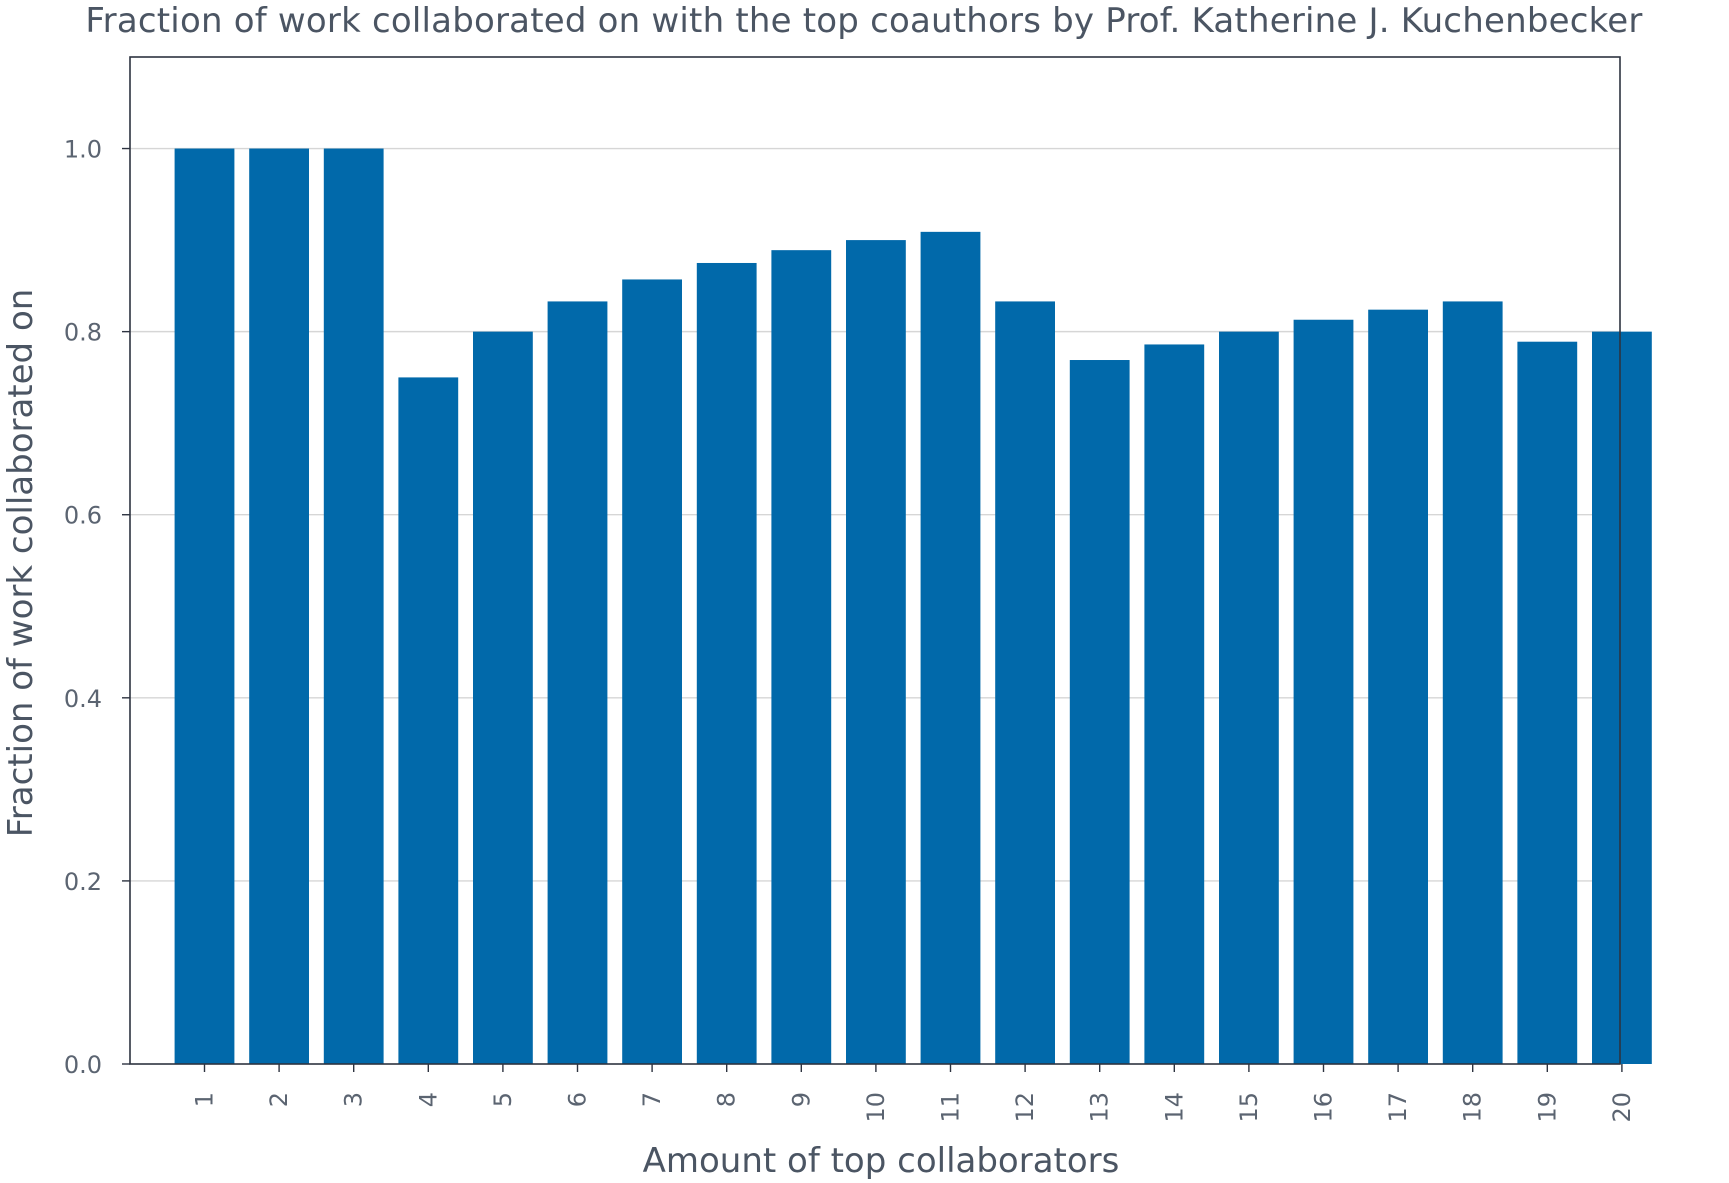 Image resolution: width=1729 pixels, height=1183 pixels. Describe the element at coordinates (83, 1065) in the screenshot. I see `y-tick-label: 0.0` at that location.